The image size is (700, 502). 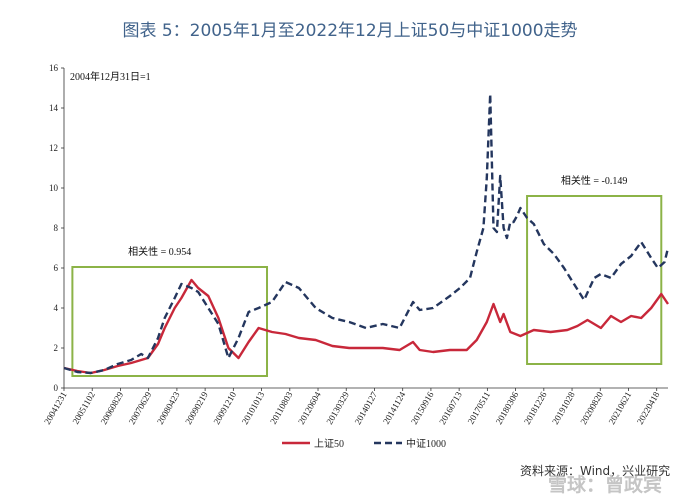 What do you see at coordinates (450, 408) in the screenshot?
I see `x-tick-label: 20160713` at bounding box center [450, 408].